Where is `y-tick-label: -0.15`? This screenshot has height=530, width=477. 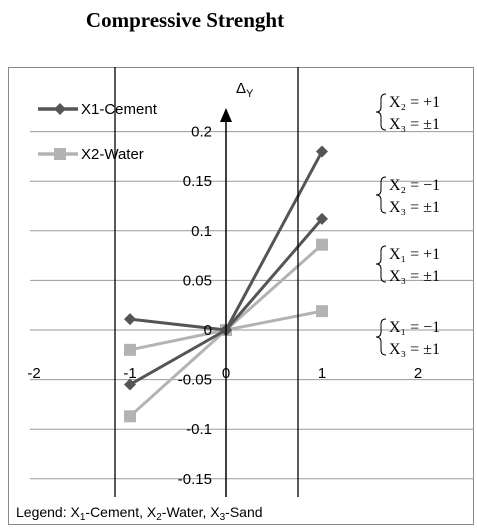 y-tick-label: -0.15 is located at coordinates (195, 479).